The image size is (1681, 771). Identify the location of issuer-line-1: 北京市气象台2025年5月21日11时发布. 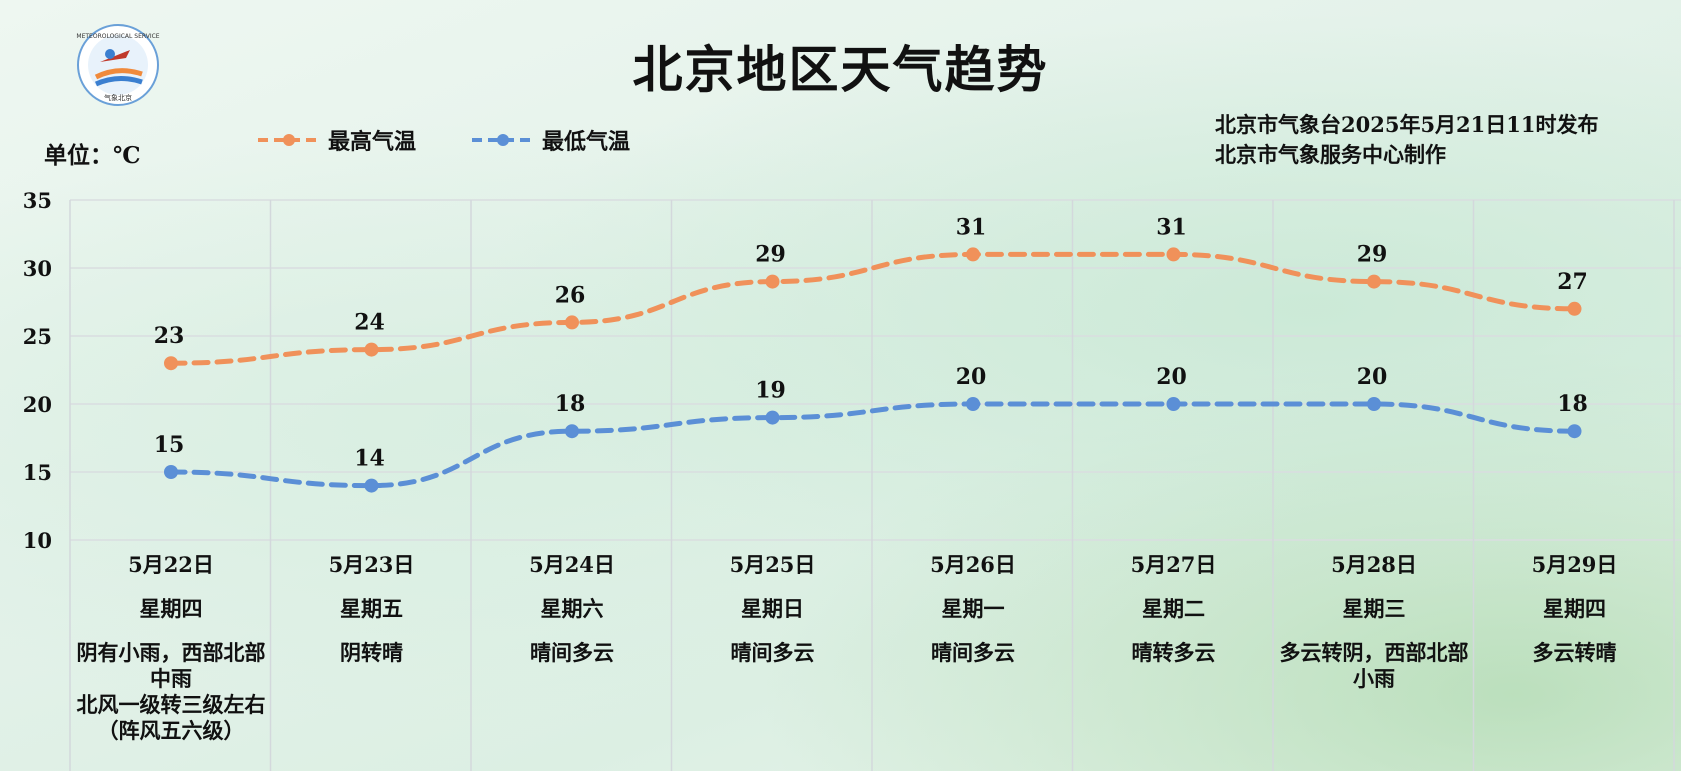
(1407, 124).